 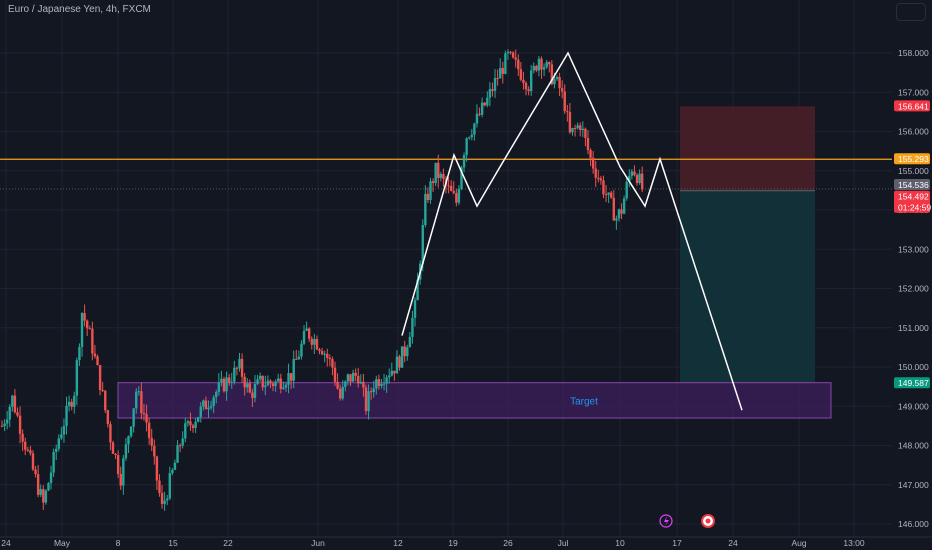 What do you see at coordinates (747, 148) in the screenshot?
I see `stop-loss-zone` at bounding box center [747, 148].